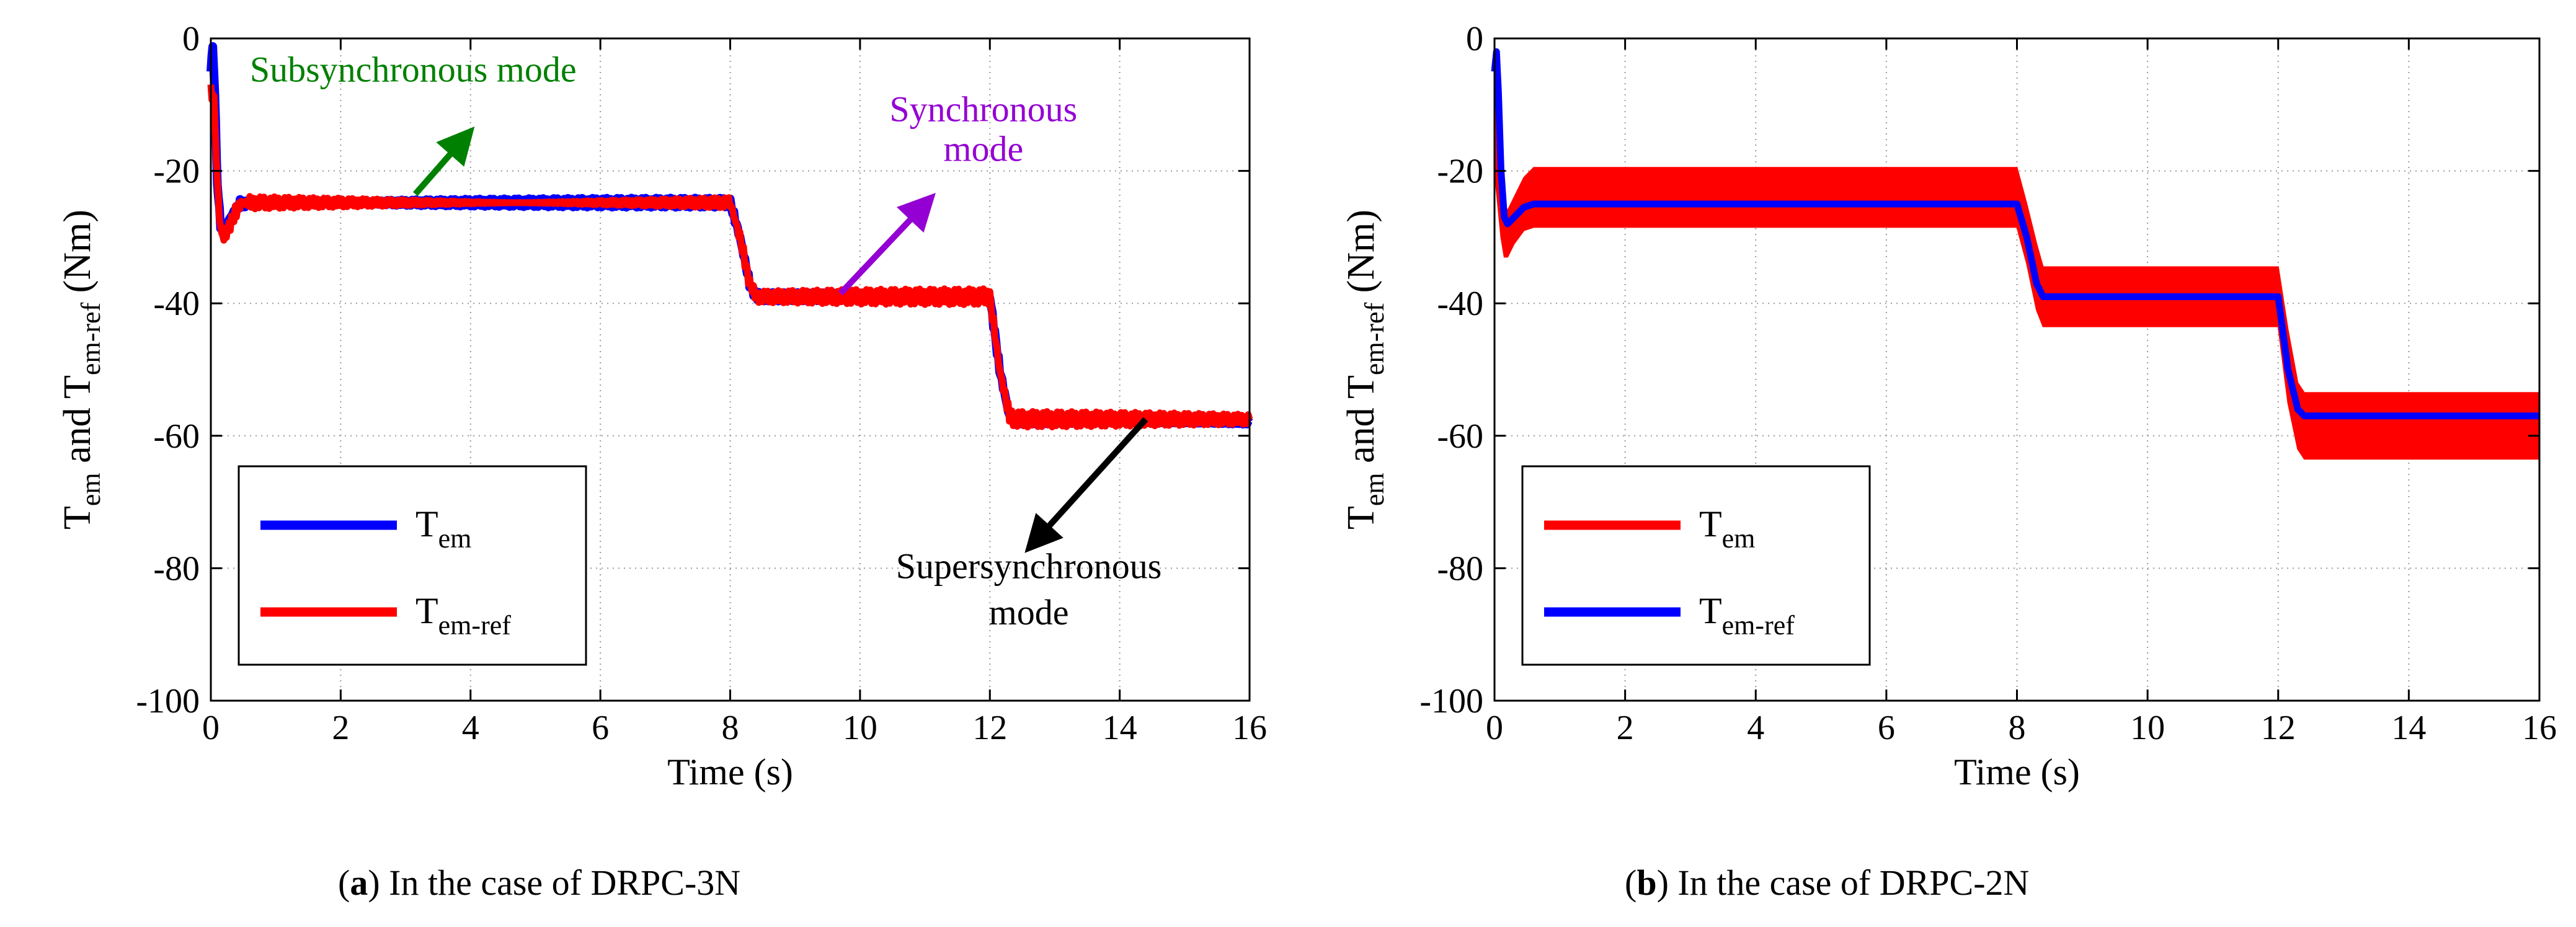 Image resolution: width=2576 pixels, height=927 pixels. Describe the element at coordinates (730, 728) in the screenshot. I see `xtick-label-a-4: 8` at that location.